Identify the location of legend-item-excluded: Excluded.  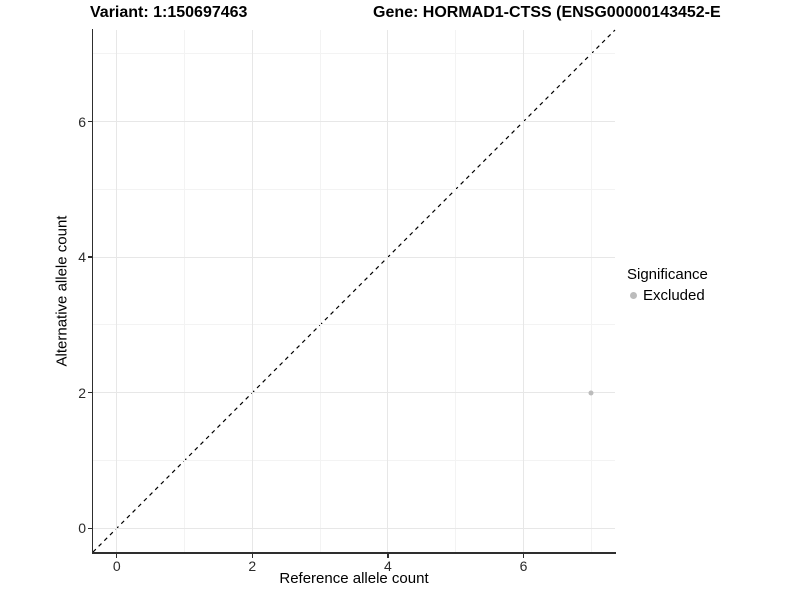
(667, 295).